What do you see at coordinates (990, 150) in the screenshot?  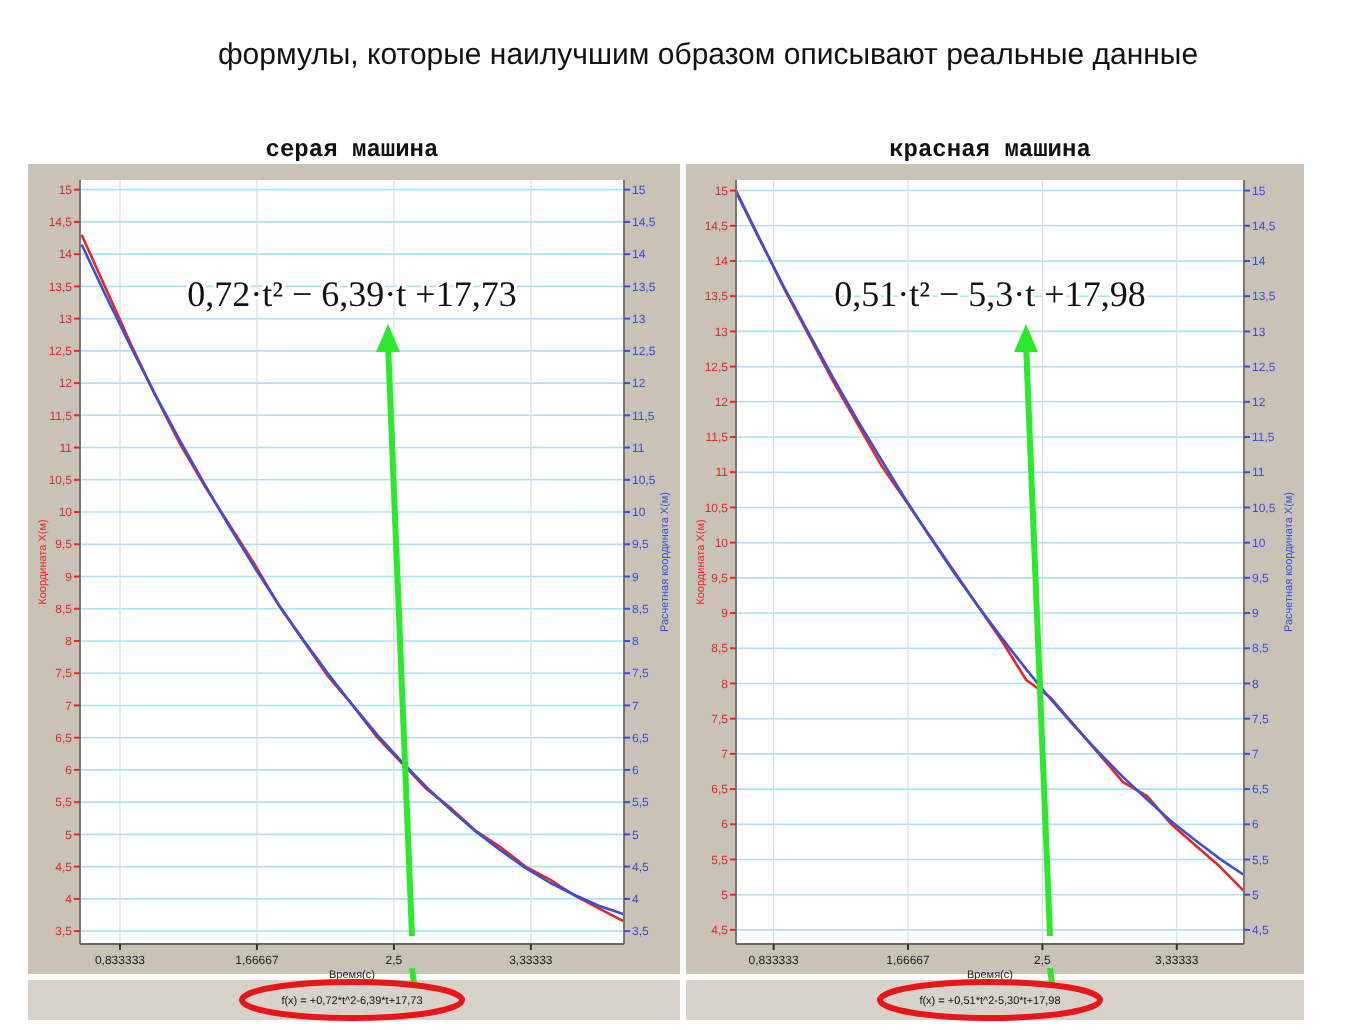 I see `chart-subtitle: красная машина` at bounding box center [990, 150].